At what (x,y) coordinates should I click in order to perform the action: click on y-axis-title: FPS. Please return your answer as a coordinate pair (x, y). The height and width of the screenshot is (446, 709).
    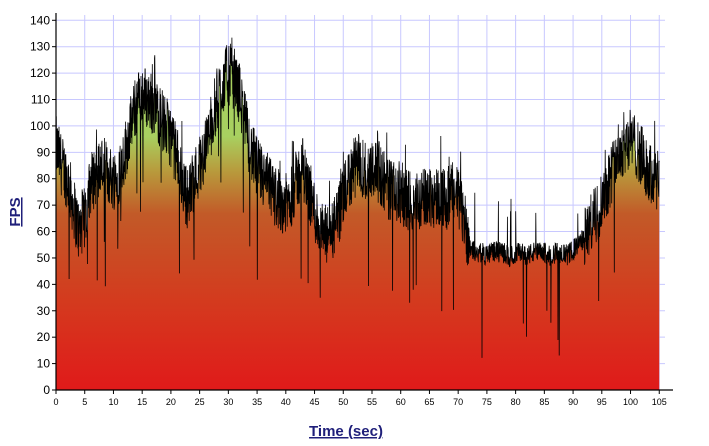
    Looking at the image, I should click on (15, 211).